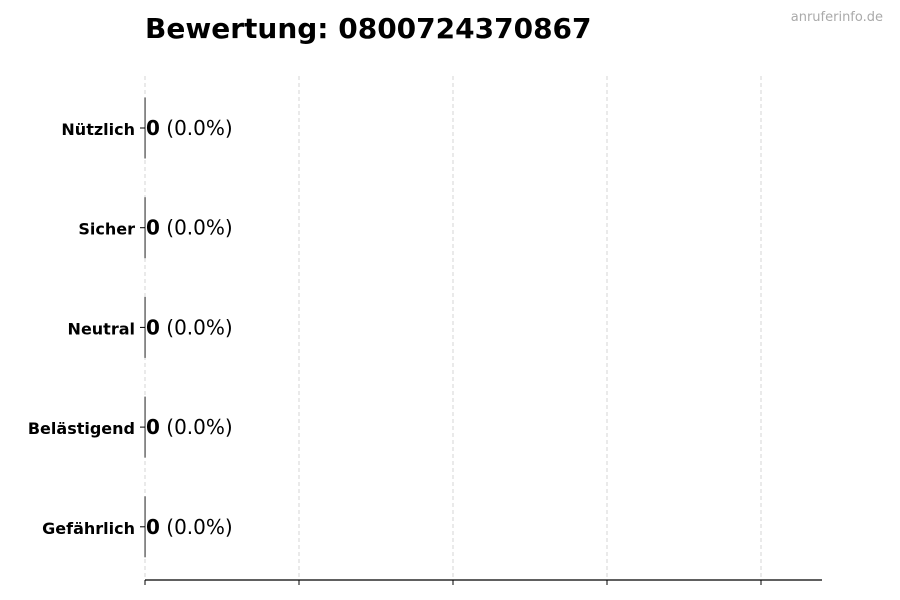 The image size is (900, 600). I want to click on category-label: Belästigend, so click(81, 428).